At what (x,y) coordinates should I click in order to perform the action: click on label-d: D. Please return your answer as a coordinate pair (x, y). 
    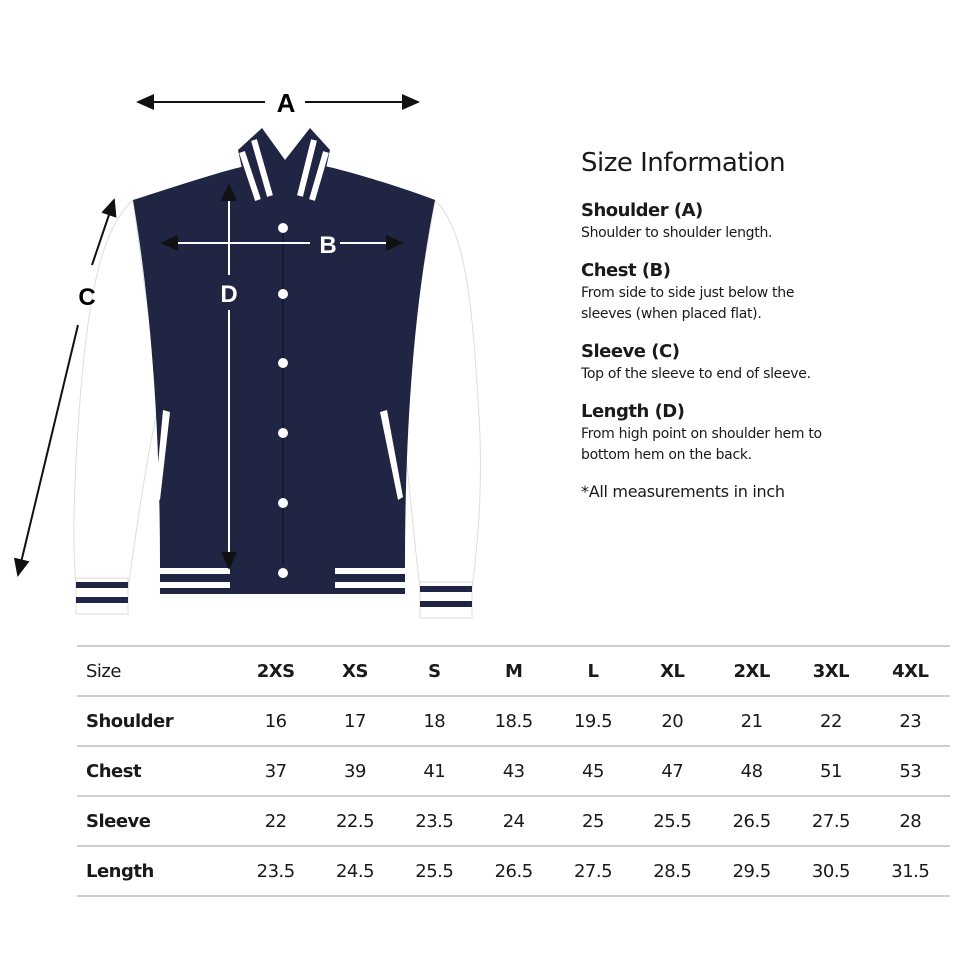
    Looking at the image, I should click on (228, 294).